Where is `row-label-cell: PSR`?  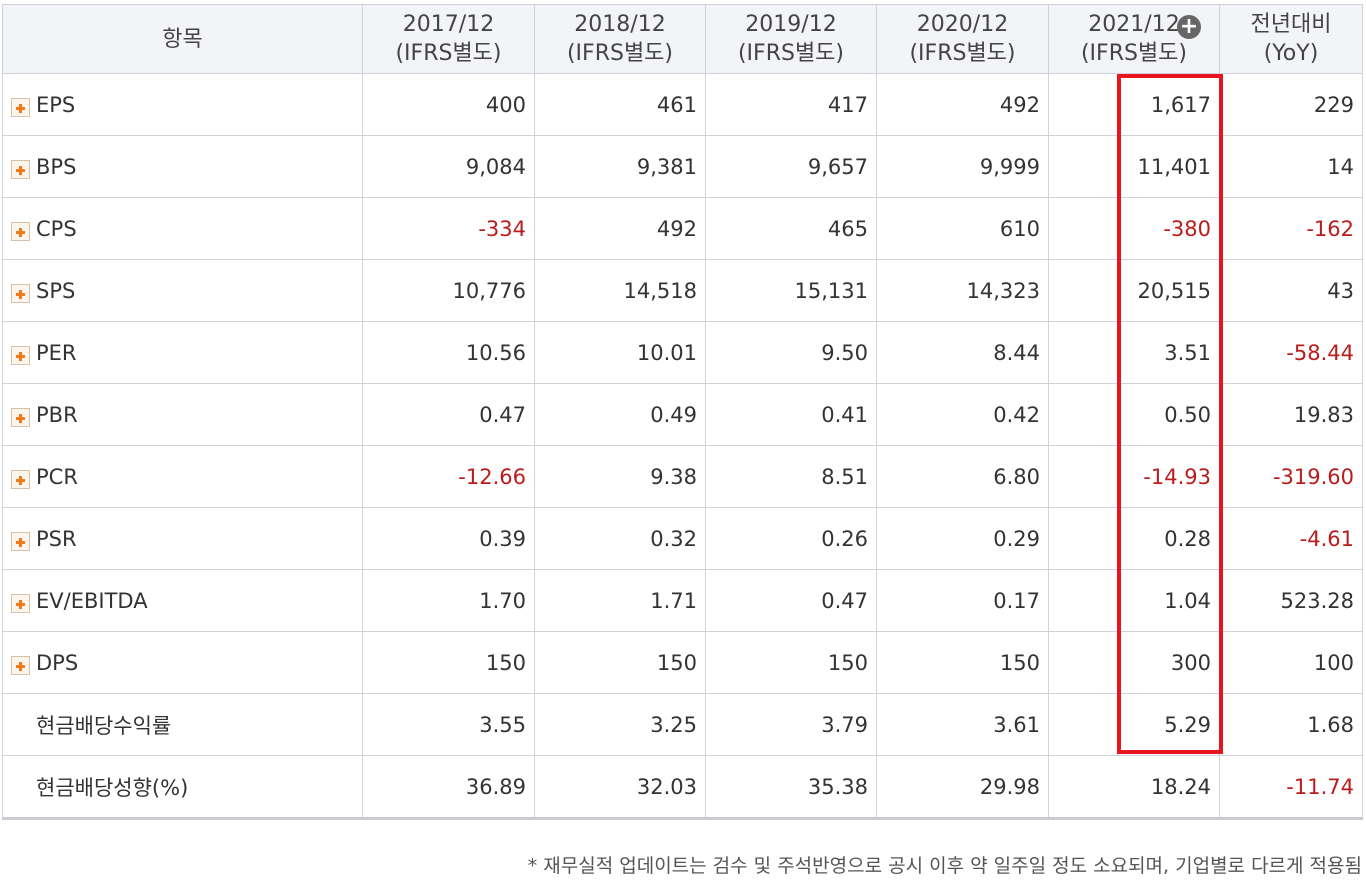
row-label-cell: PSR is located at coordinates (182, 538).